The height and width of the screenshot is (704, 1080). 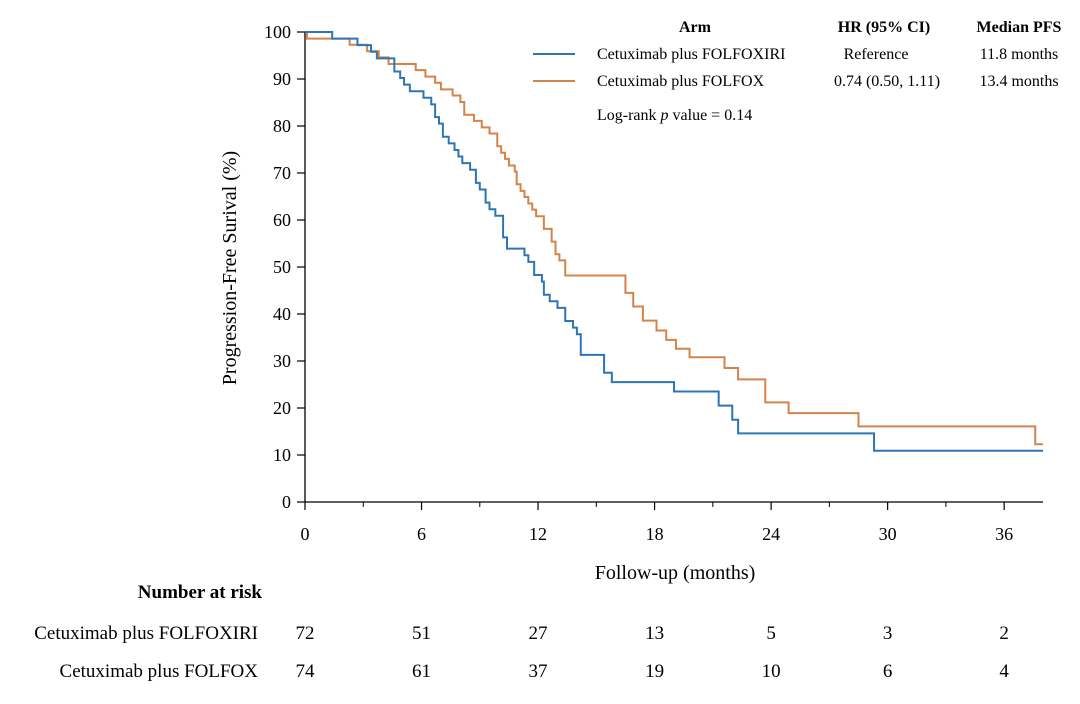 What do you see at coordinates (282, 173) in the screenshot?
I see `y-tick-label: 70` at bounding box center [282, 173].